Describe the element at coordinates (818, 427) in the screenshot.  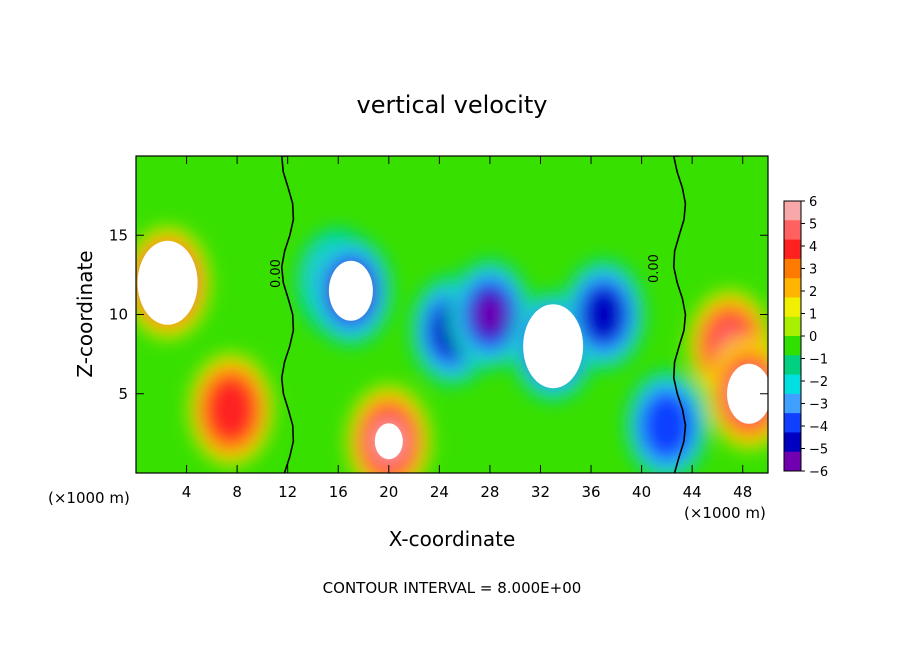
I see `colorbar-tick-label: −4` at that location.